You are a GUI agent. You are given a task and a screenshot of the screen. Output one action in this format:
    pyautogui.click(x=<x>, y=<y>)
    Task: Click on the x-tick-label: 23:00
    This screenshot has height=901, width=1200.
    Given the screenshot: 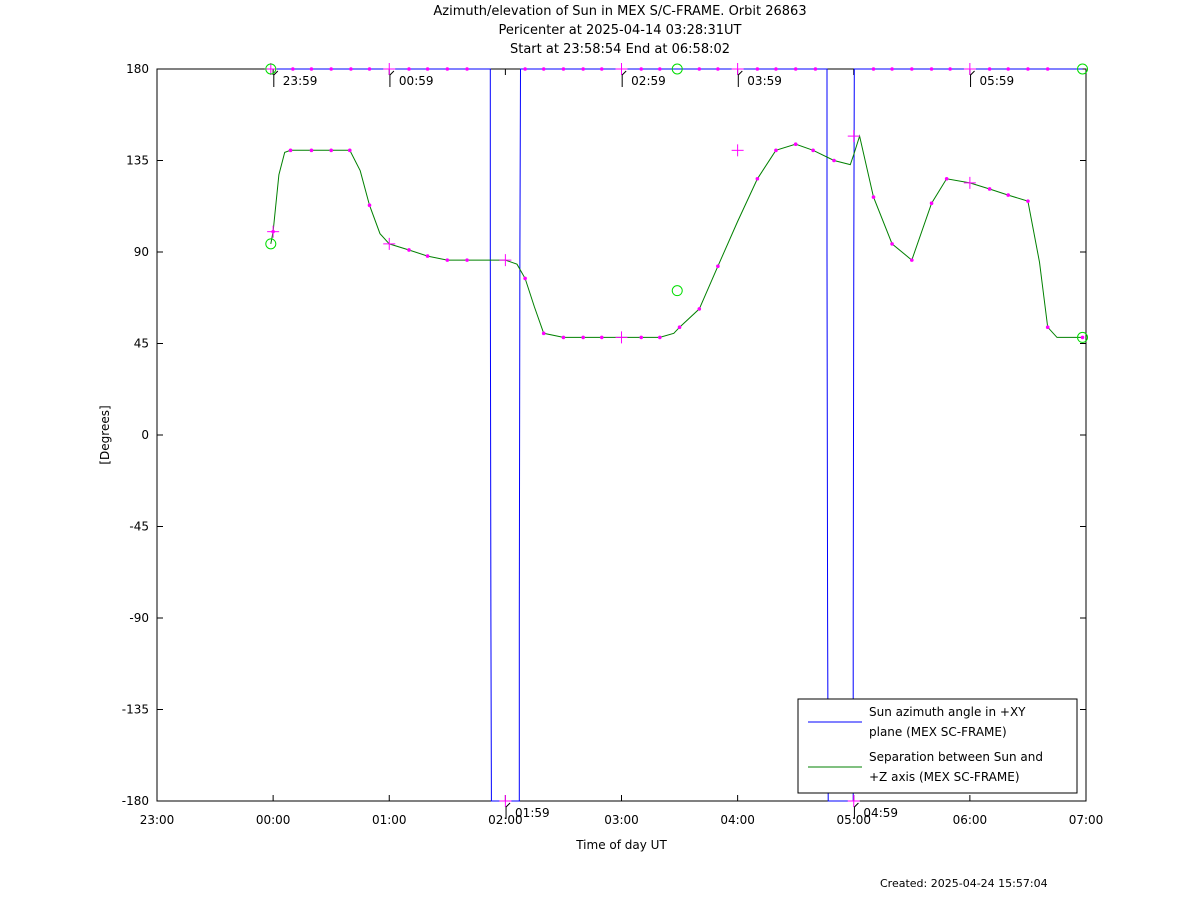 What is the action you would take?
    pyautogui.click(x=157, y=820)
    